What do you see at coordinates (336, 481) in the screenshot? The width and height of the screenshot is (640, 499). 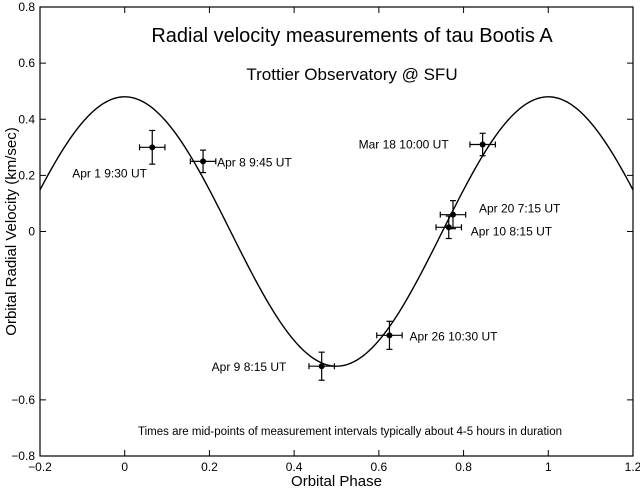 I see `x-axis-label: Orbital Phase` at bounding box center [336, 481].